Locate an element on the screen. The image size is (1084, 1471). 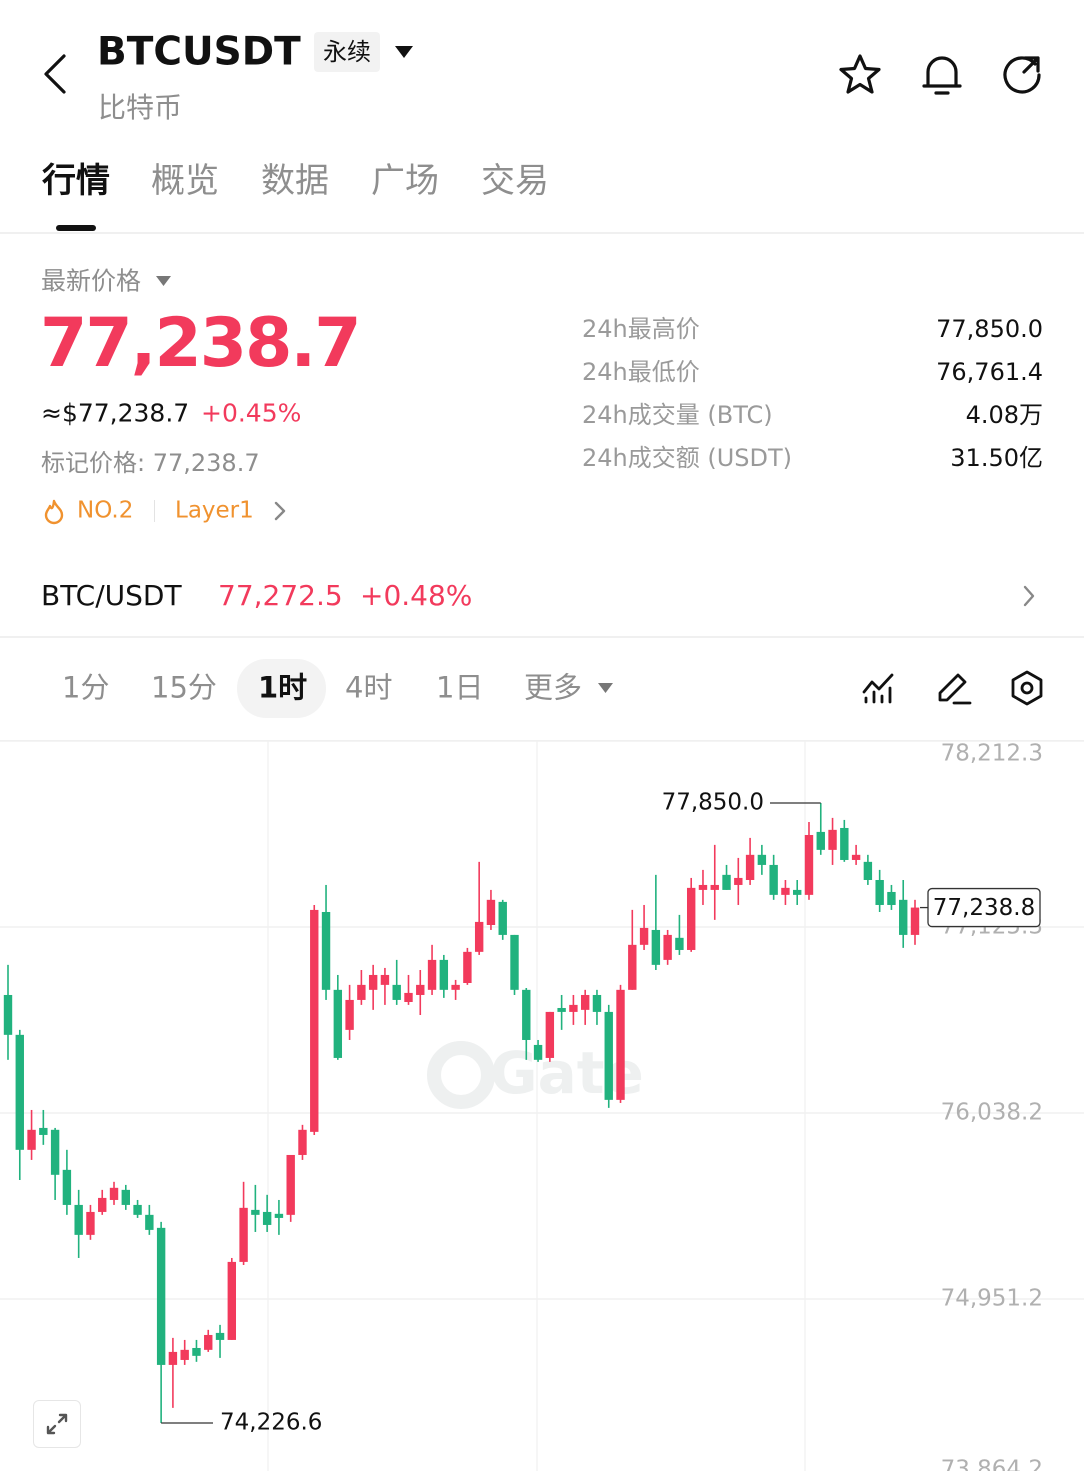
watermark-logo is located at coordinates (461, 1075).